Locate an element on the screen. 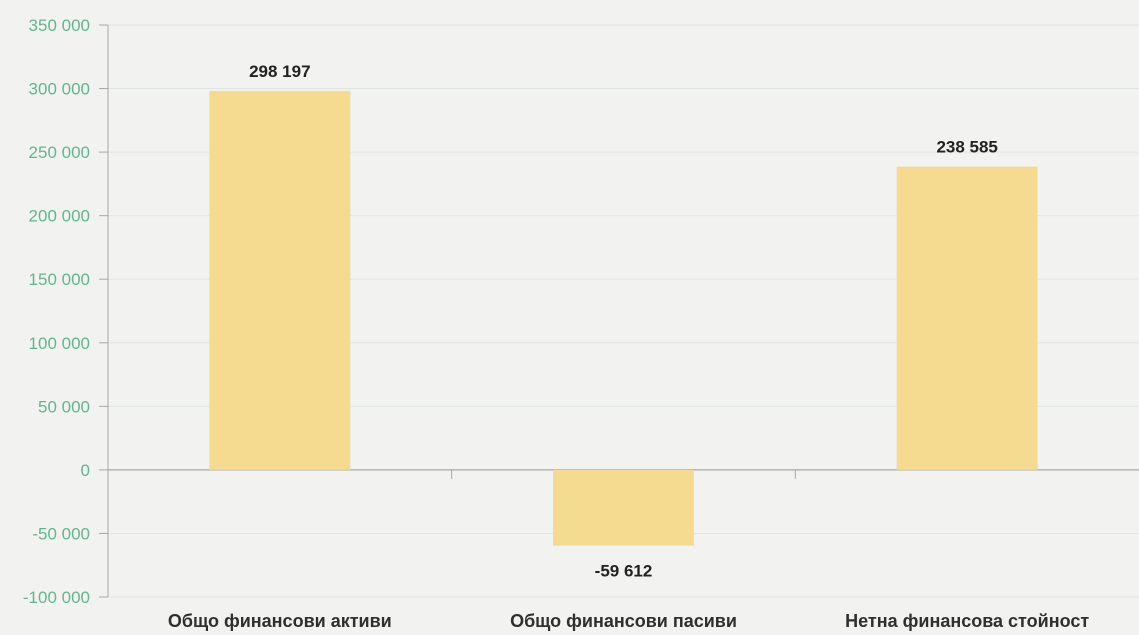 The height and width of the screenshot is (635, 1139). data-label: 298 197 is located at coordinates (279, 71).